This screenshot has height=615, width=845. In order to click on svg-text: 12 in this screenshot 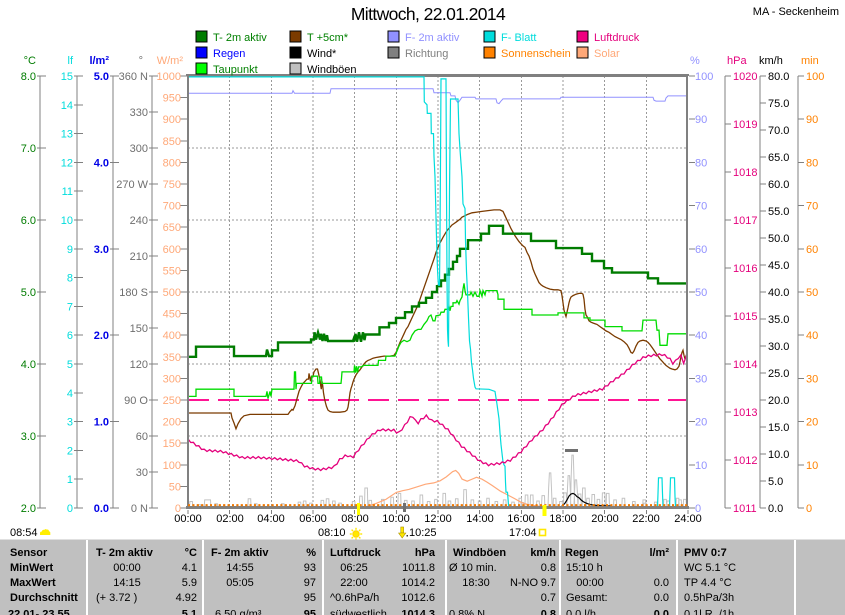, I will do `click(67, 163)`.